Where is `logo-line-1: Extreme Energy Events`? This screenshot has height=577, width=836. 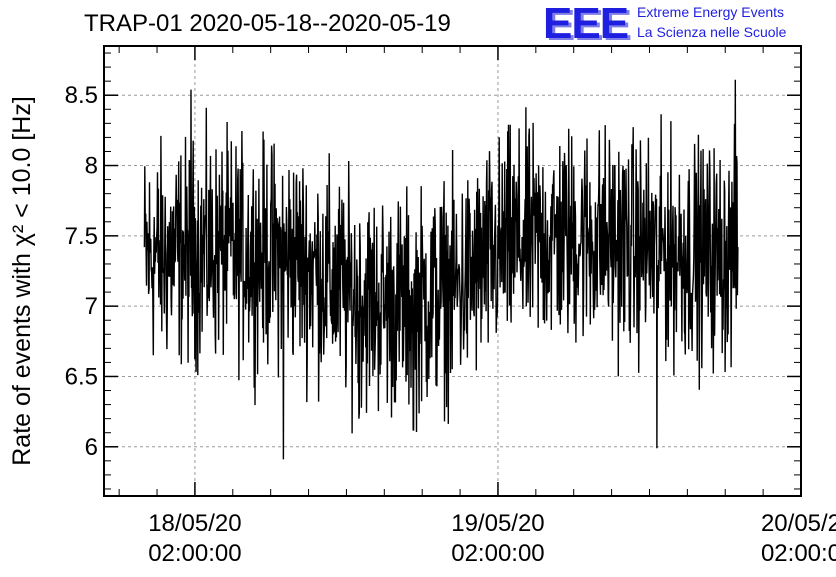 logo-line-1: Extreme Energy Events is located at coordinates (711, 12).